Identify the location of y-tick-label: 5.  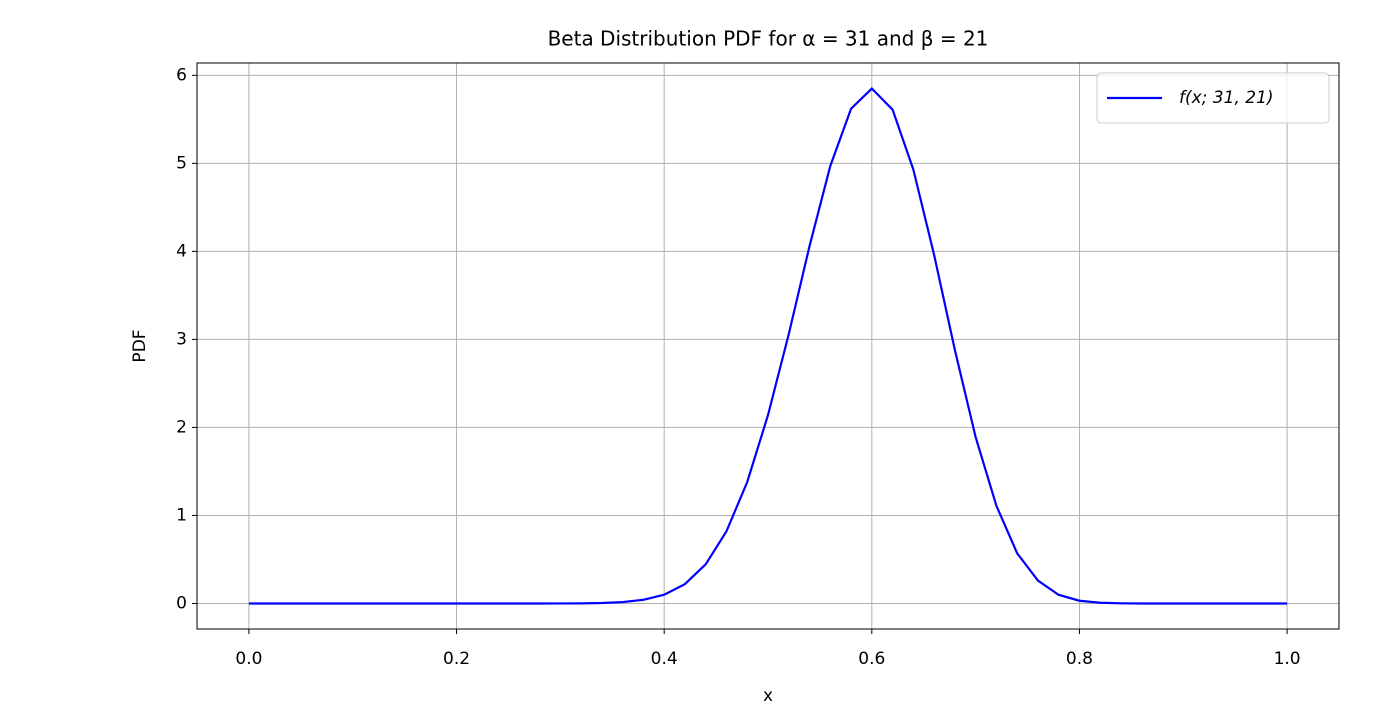
(181, 163).